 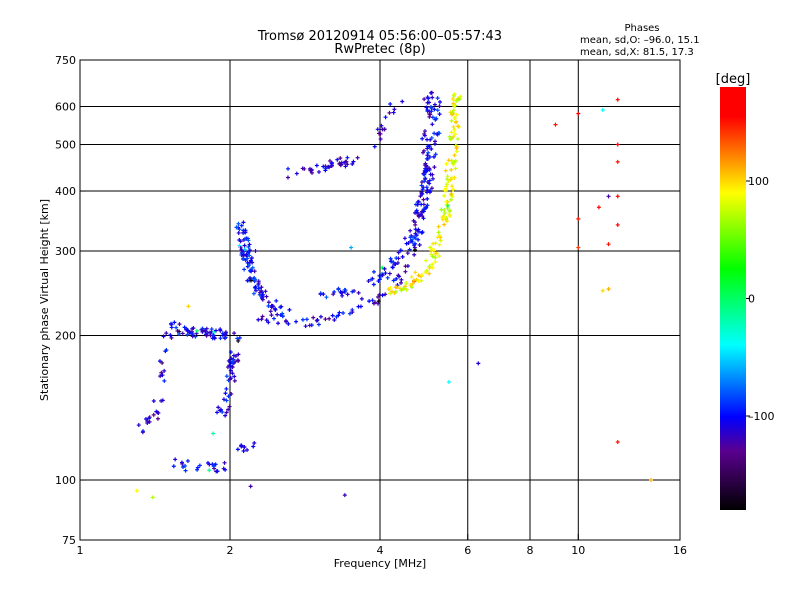 I want to click on colorbar-tick-label: 0, so click(x=751, y=299).